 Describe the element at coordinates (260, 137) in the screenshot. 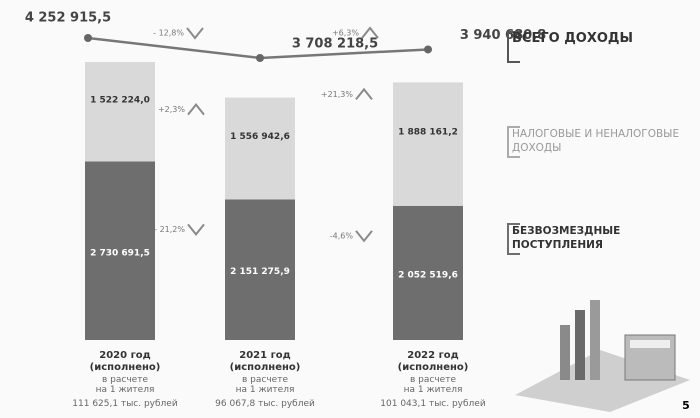

I see `value-label: 1 556 942,6` at that location.